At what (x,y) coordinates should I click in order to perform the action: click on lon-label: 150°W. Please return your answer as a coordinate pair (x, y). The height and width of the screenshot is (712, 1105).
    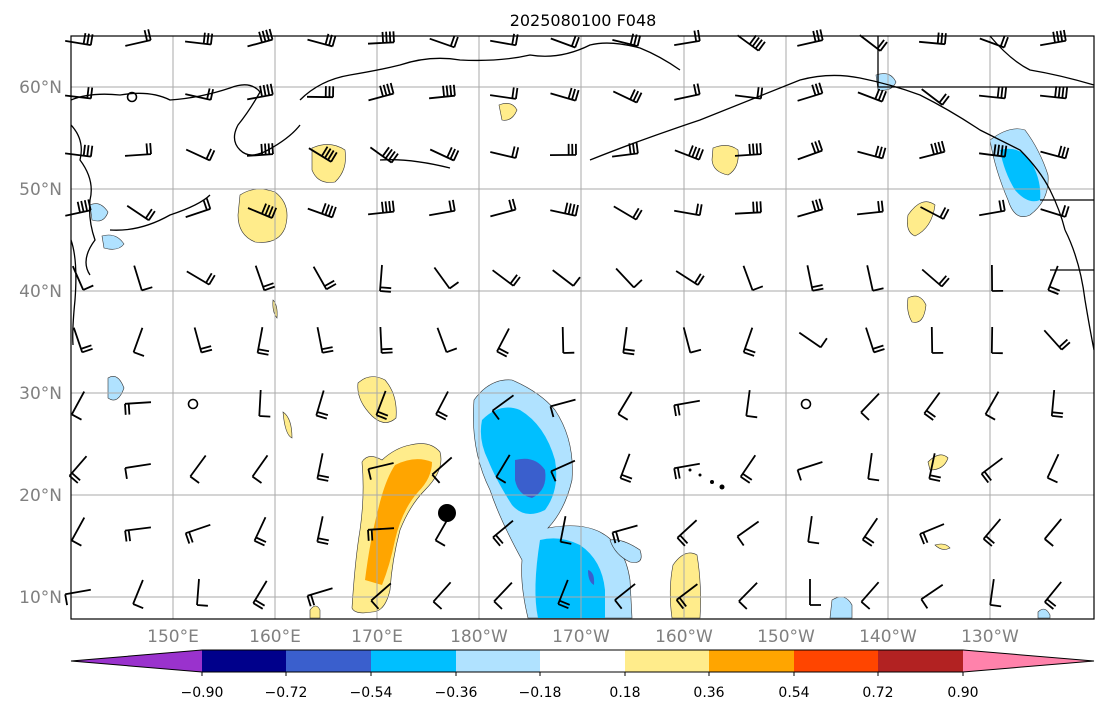
    Looking at the image, I should click on (786, 637).